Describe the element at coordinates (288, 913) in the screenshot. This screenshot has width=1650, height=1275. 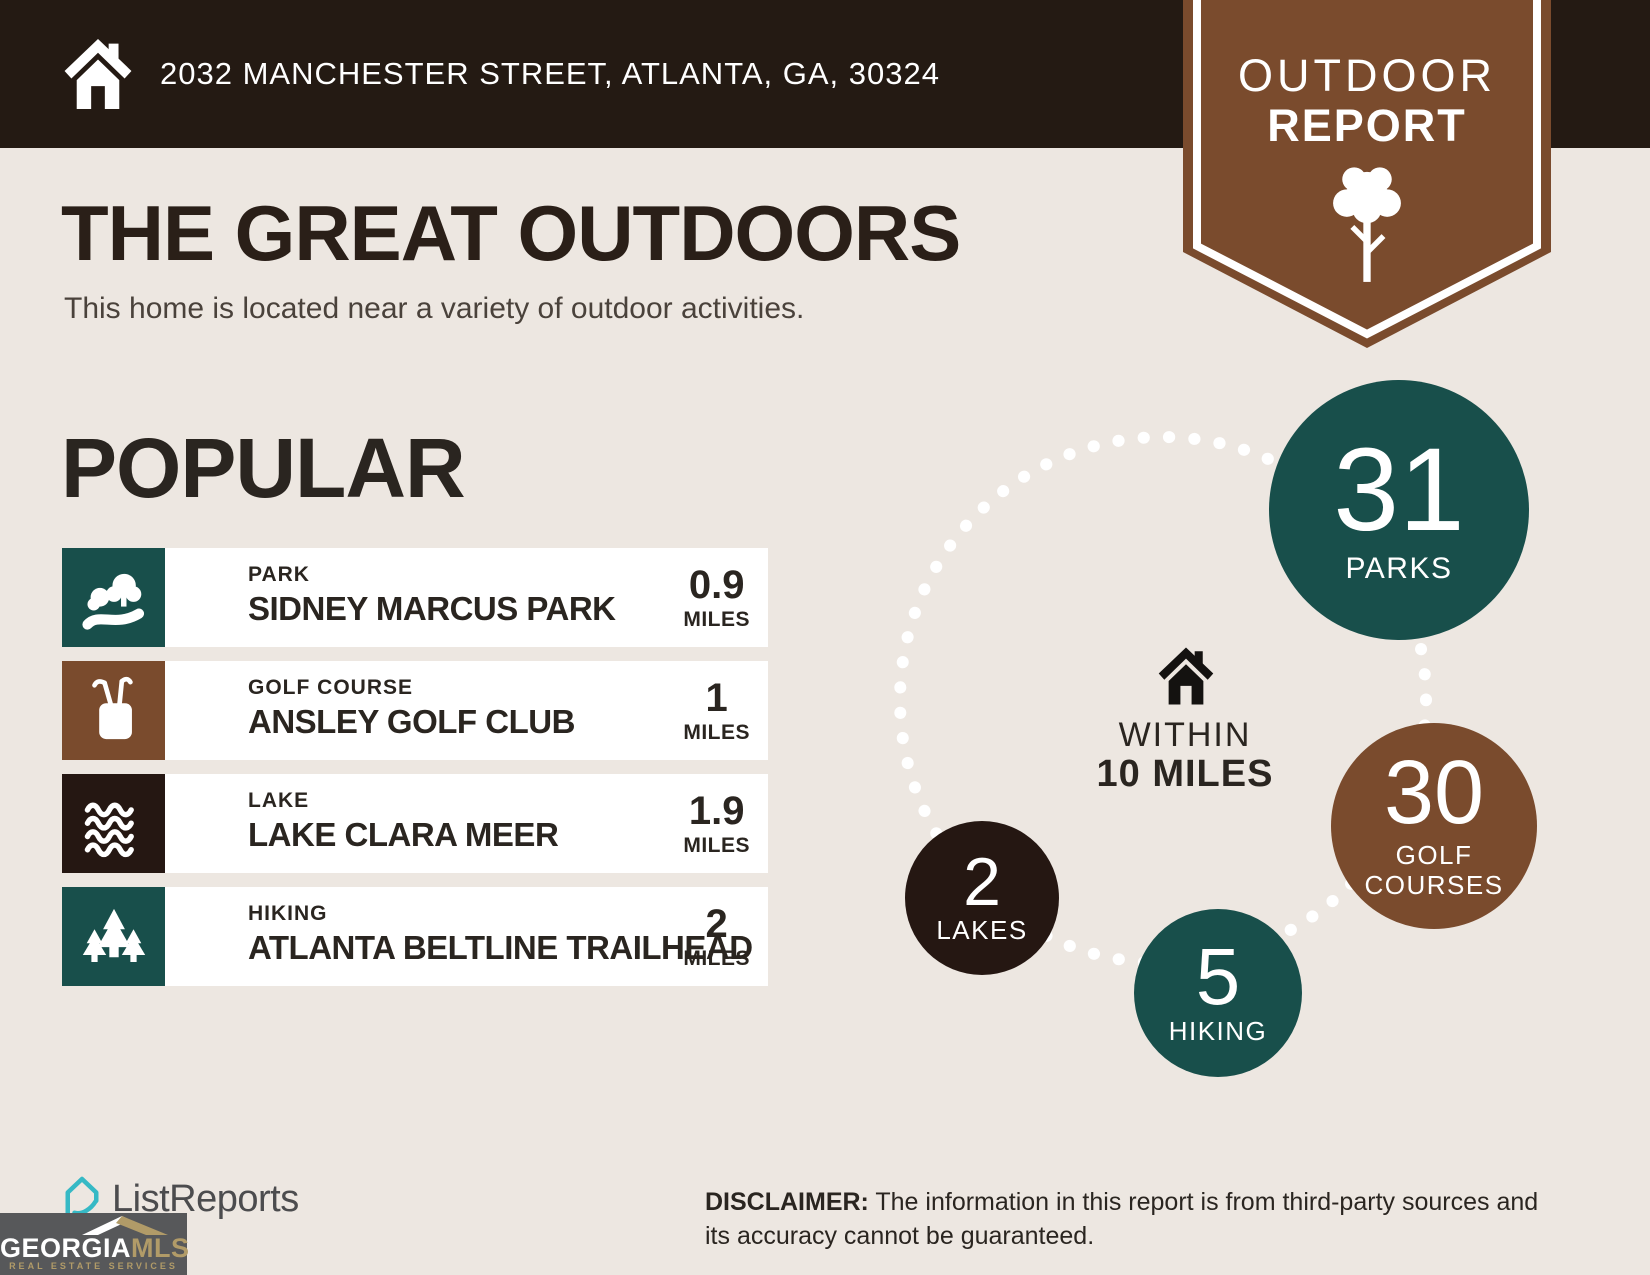
I see `item-category: HIKING` at that location.